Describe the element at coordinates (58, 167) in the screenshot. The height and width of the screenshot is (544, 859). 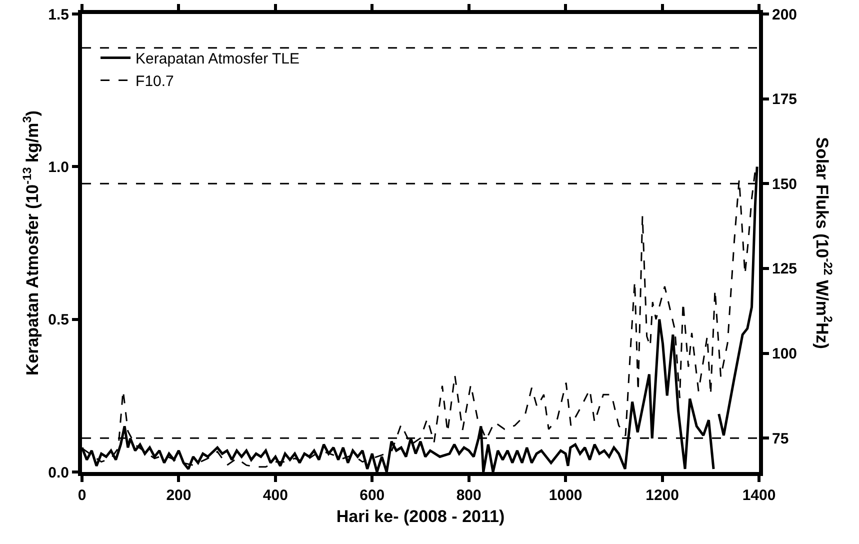
I see `y-tick-label: 1.0` at that location.